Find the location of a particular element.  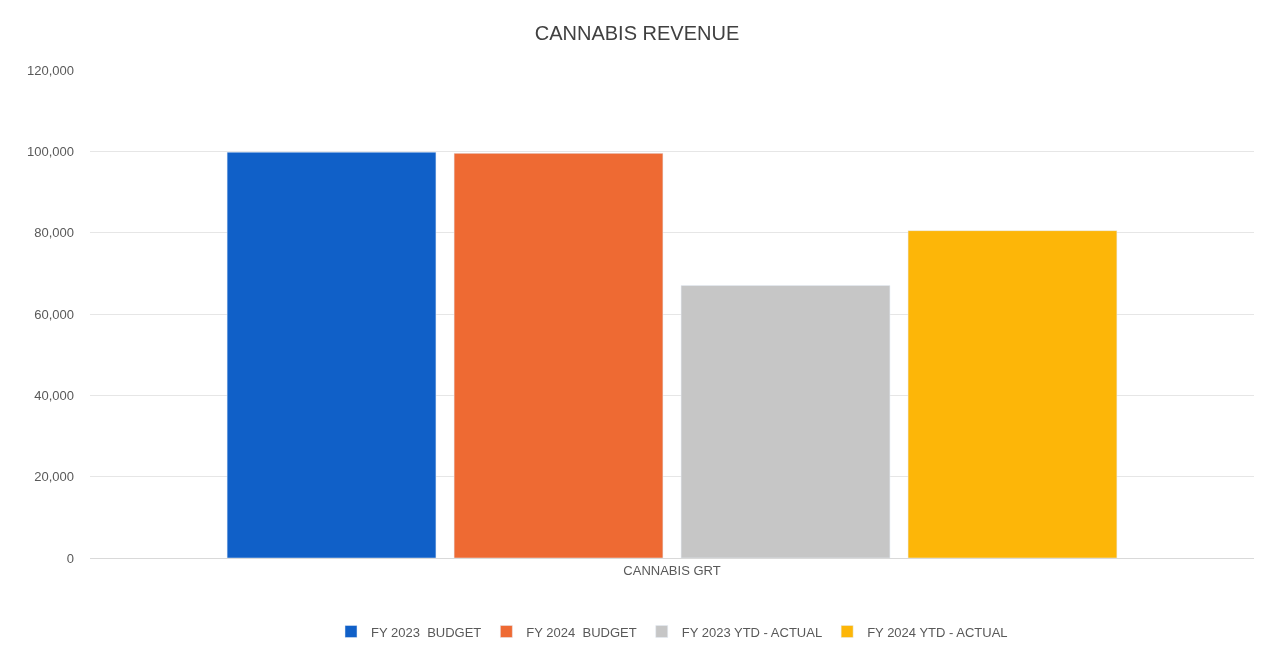

legend-label: FY 2023 BUDGET is located at coordinates (426, 632).